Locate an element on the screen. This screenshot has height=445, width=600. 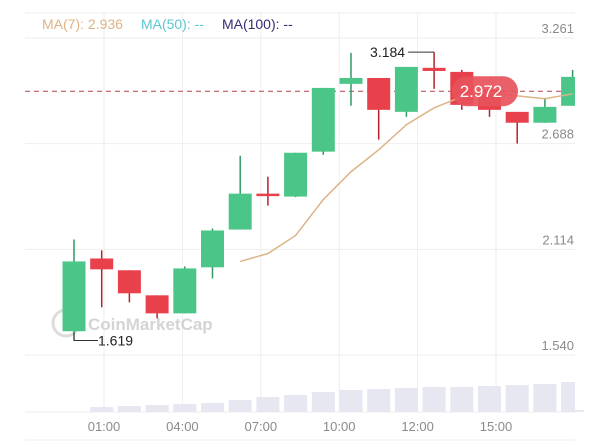
legend-ma50: MA(50): -- is located at coordinates (172, 24).